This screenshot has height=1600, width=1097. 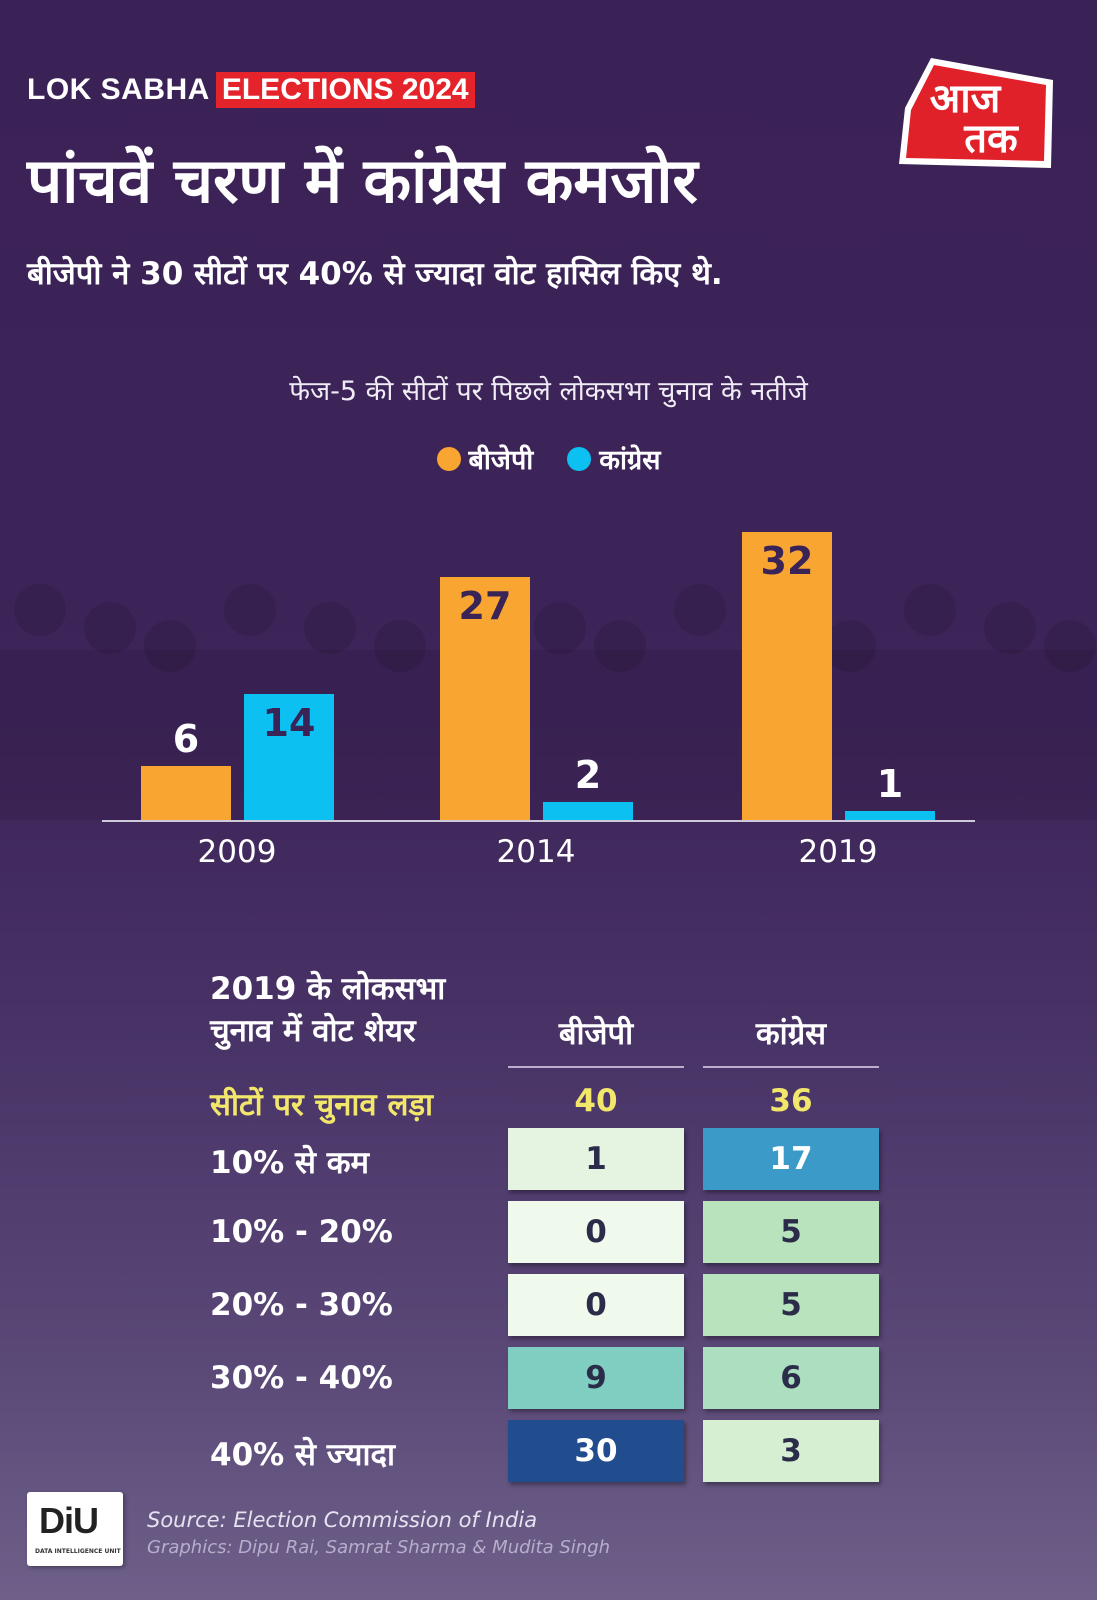 What do you see at coordinates (787, 676) in the screenshot?
I see `bar-bjp-2019` at bounding box center [787, 676].